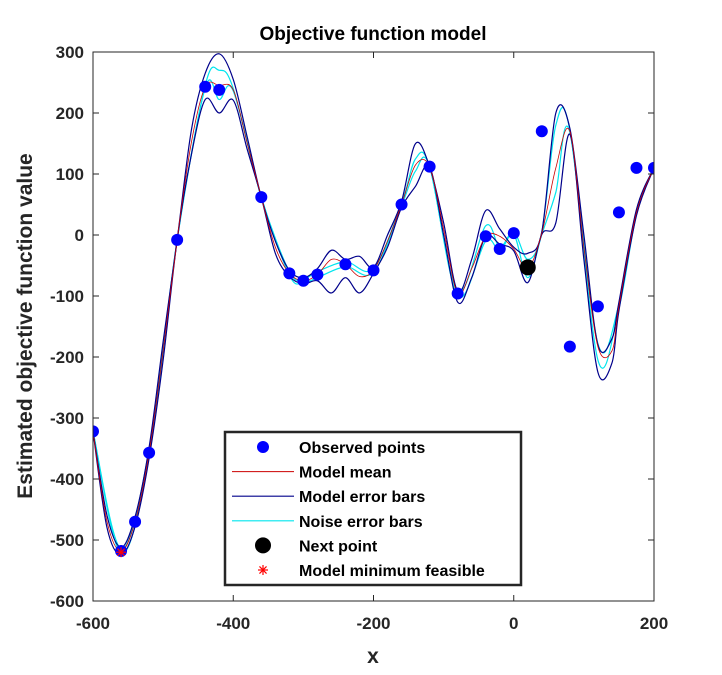 The width and height of the screenshot is (722, 675). Describe the element at coordinates (233, 623) in the screenshot. I see `x-tick-label: -400` at that location.